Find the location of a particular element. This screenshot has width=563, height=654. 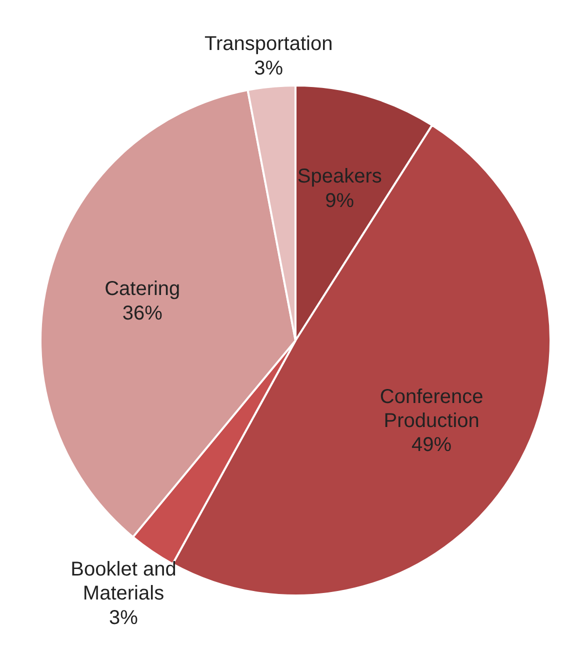

data-label: 49% is located at coordinates (432, 445).